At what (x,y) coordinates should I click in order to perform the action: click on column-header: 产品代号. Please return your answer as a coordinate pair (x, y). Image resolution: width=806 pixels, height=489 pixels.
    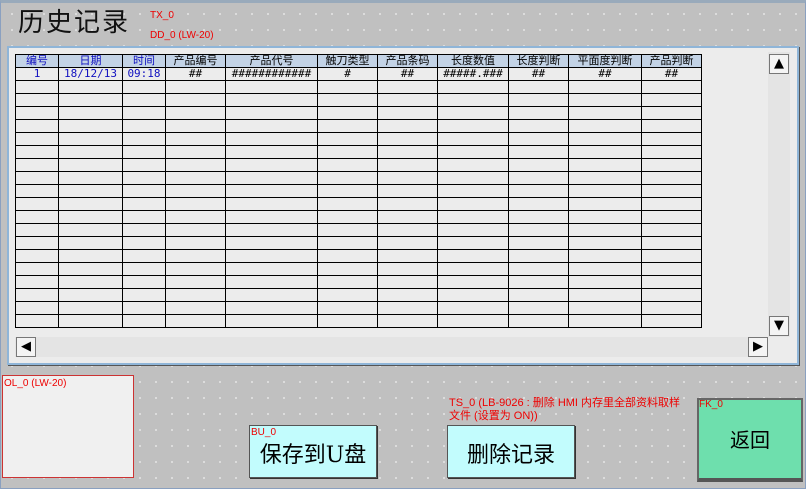
    Looking at the image, I should click on (271, 61).